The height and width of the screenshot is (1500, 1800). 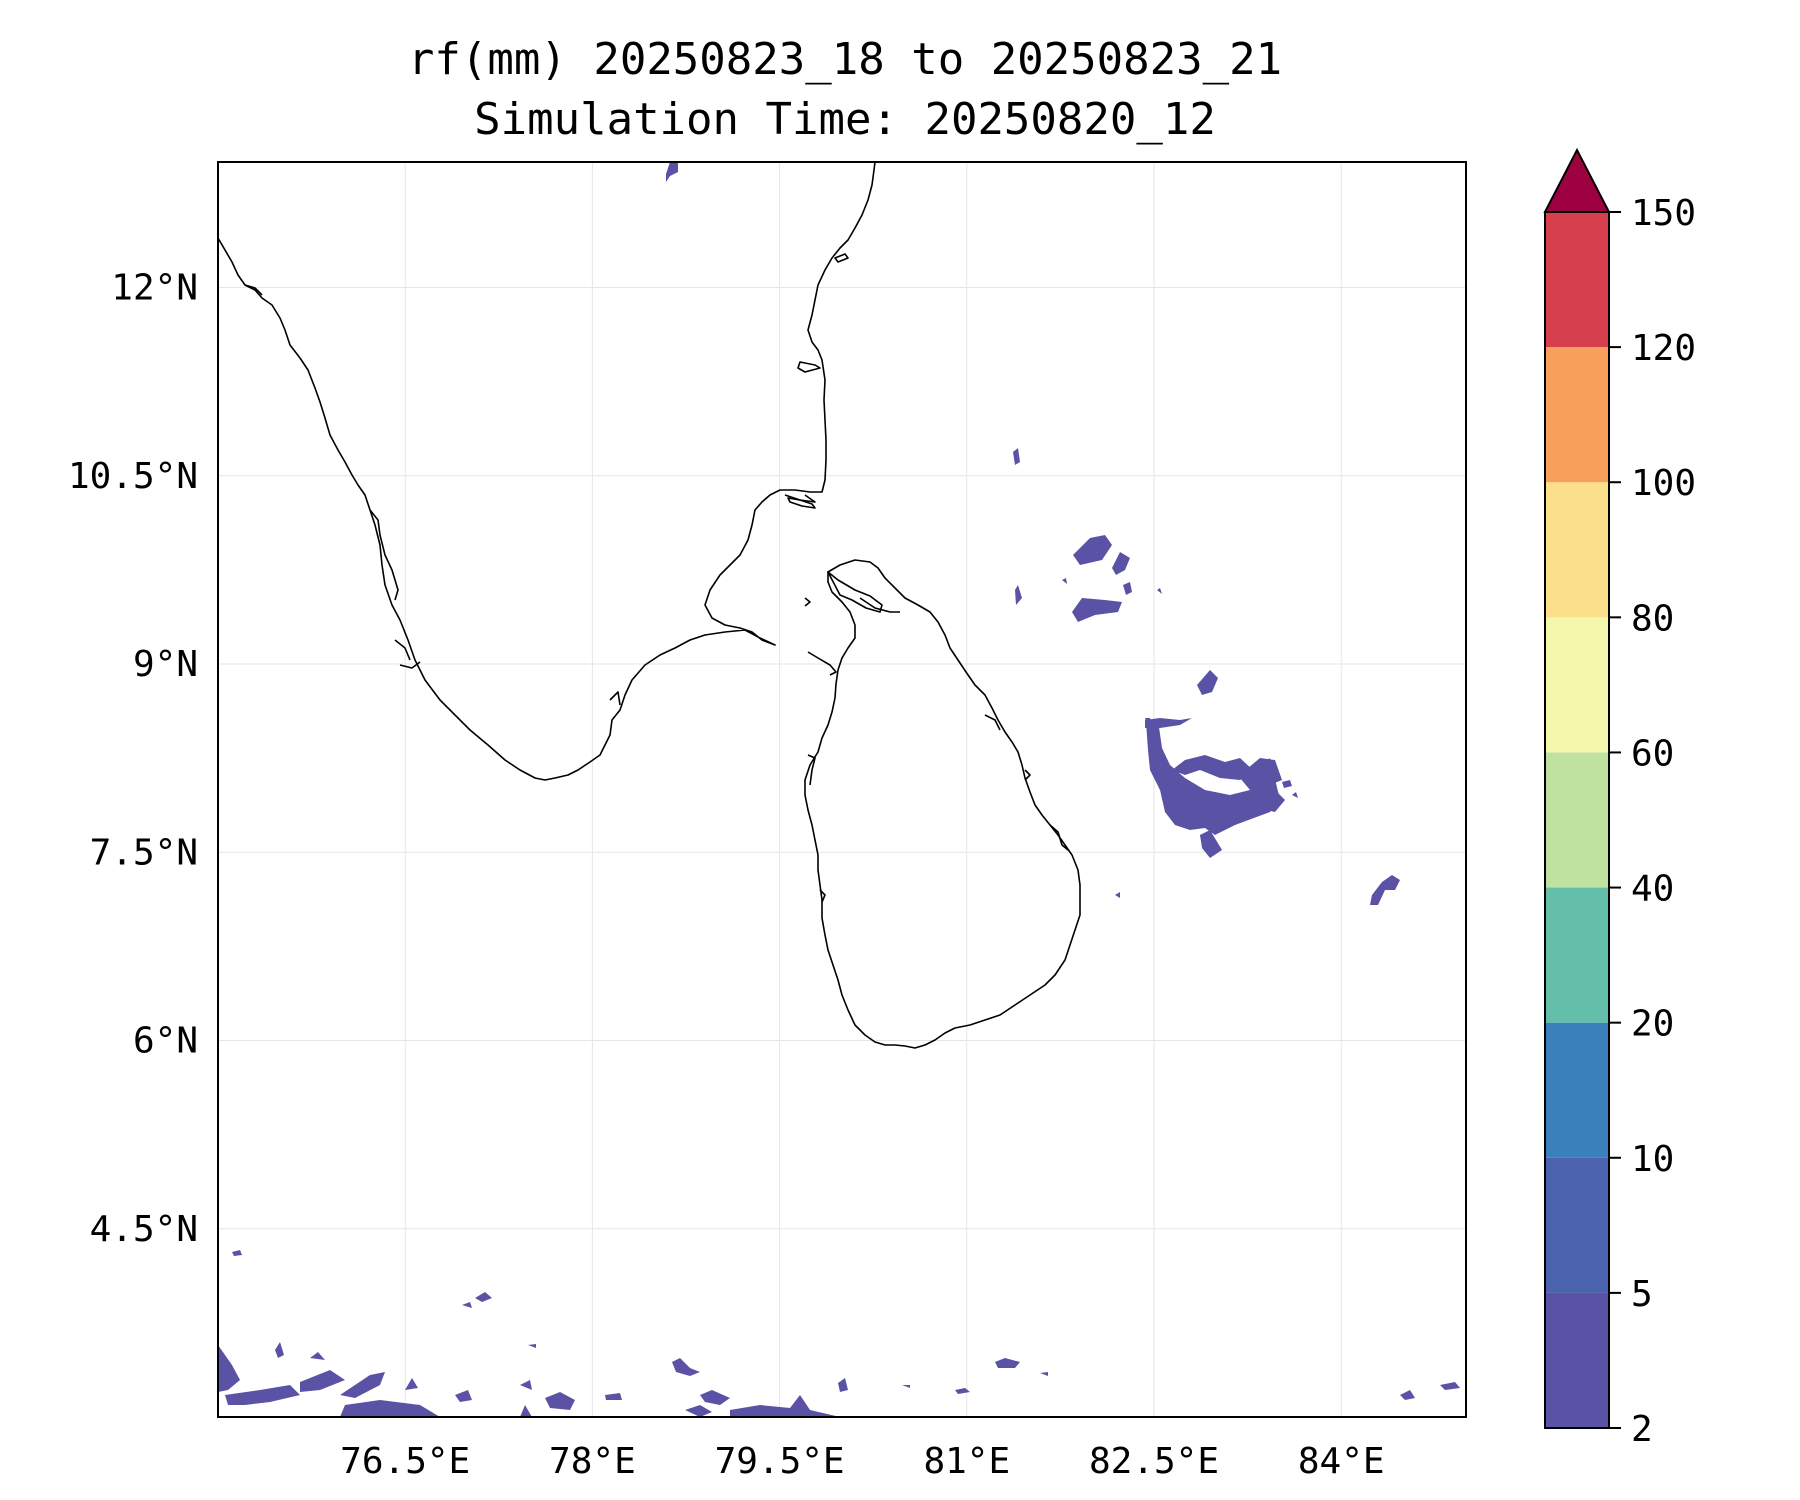 I want to click on lat-tick-label: 7.5°N, so click(x=144, y=852).